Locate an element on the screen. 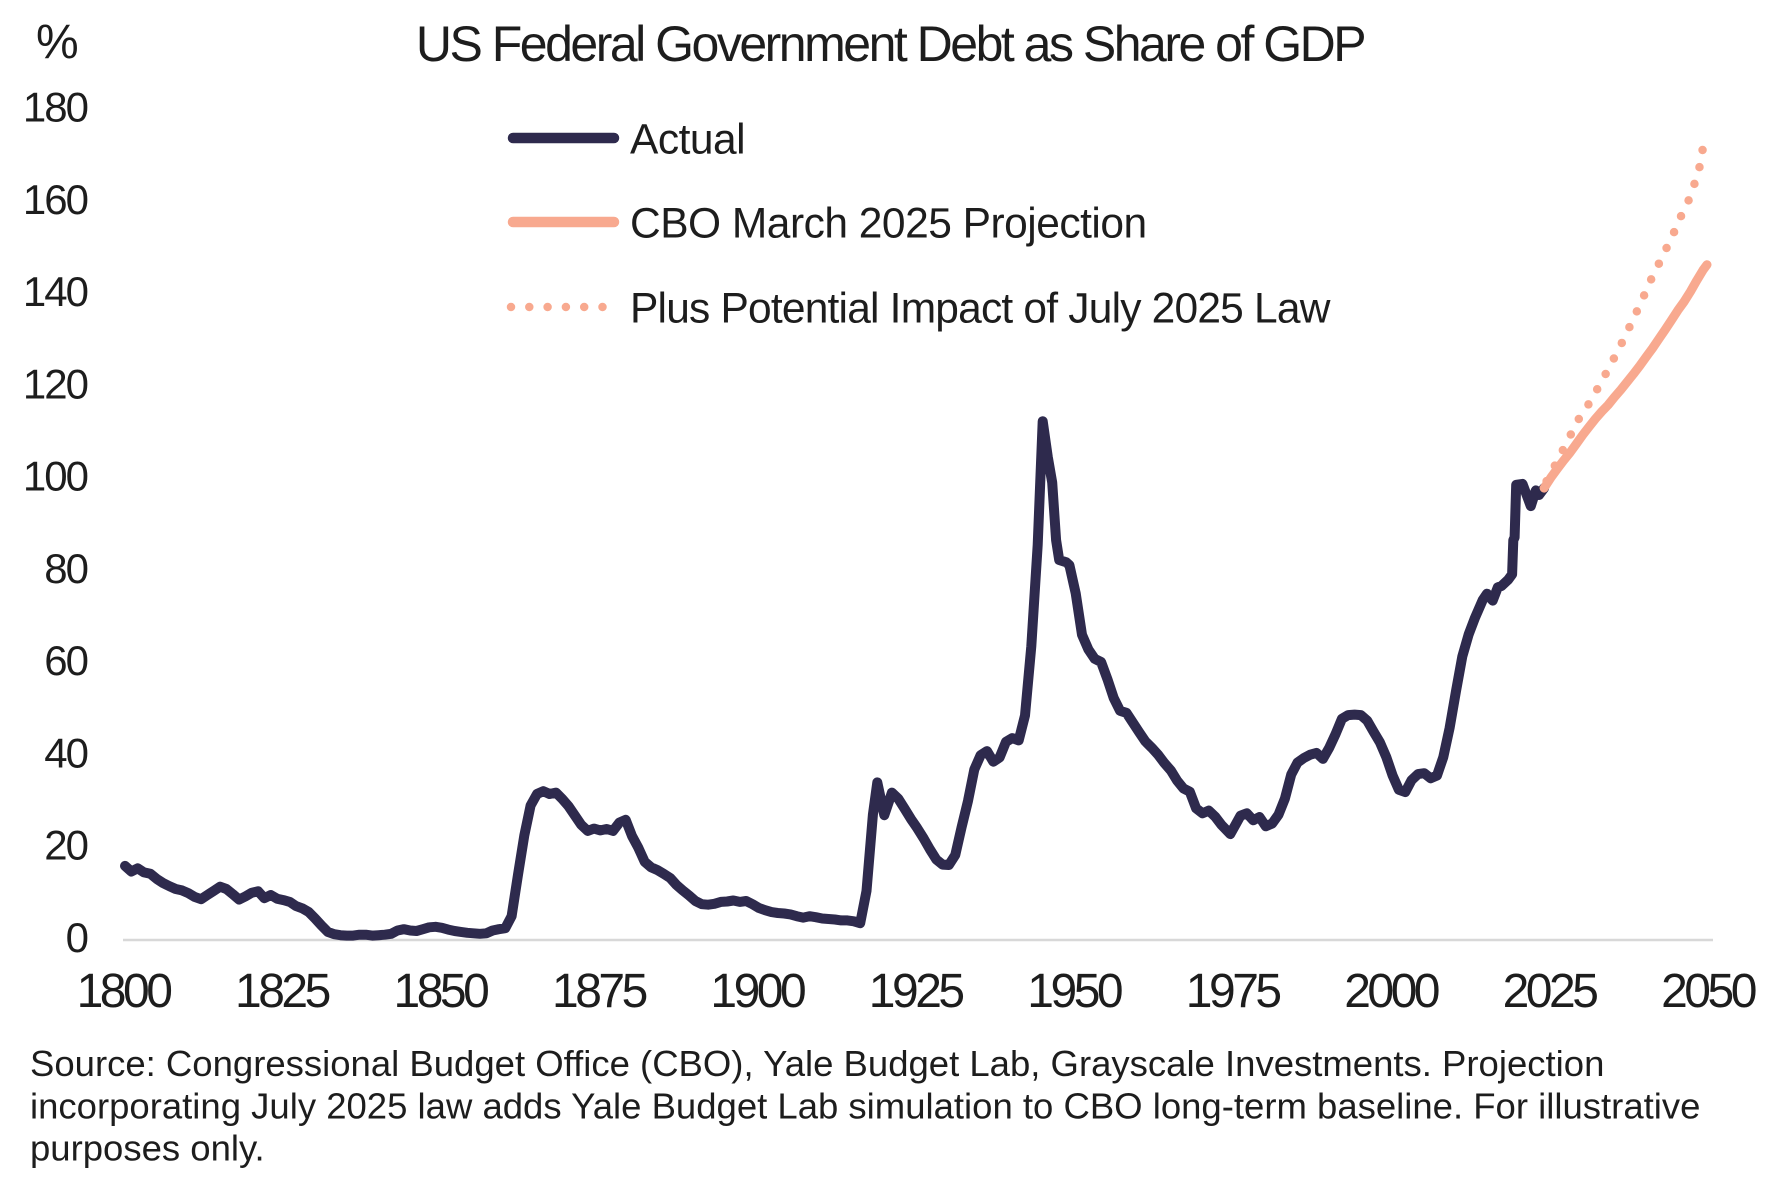  svg-text:Plus Potential Impact of July: Plus Potential Impact of July 2025 Law is located at coordinates (980, 309).